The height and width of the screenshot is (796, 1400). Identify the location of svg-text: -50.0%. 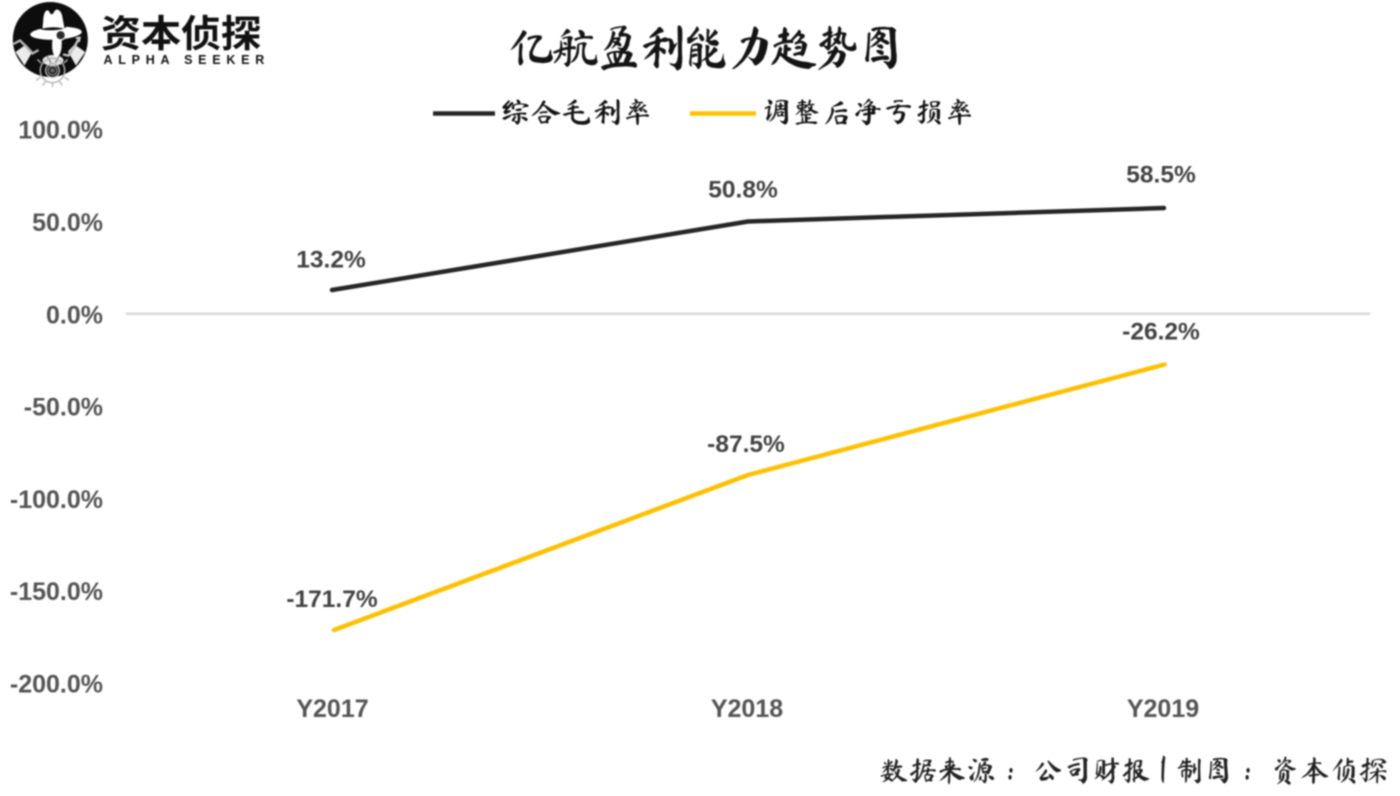
(63, 407).